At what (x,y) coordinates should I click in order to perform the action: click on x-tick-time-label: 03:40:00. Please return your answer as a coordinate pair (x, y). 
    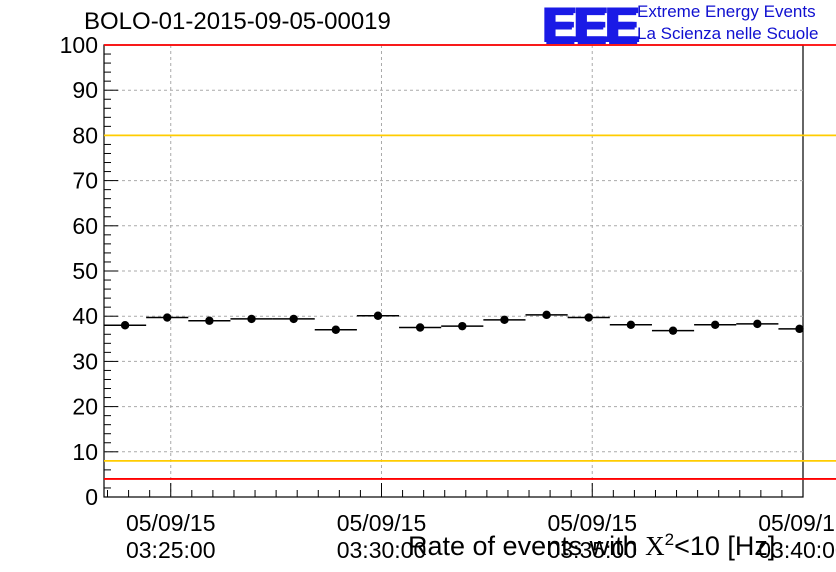
    Looking at the image, I should click on (797, 550).